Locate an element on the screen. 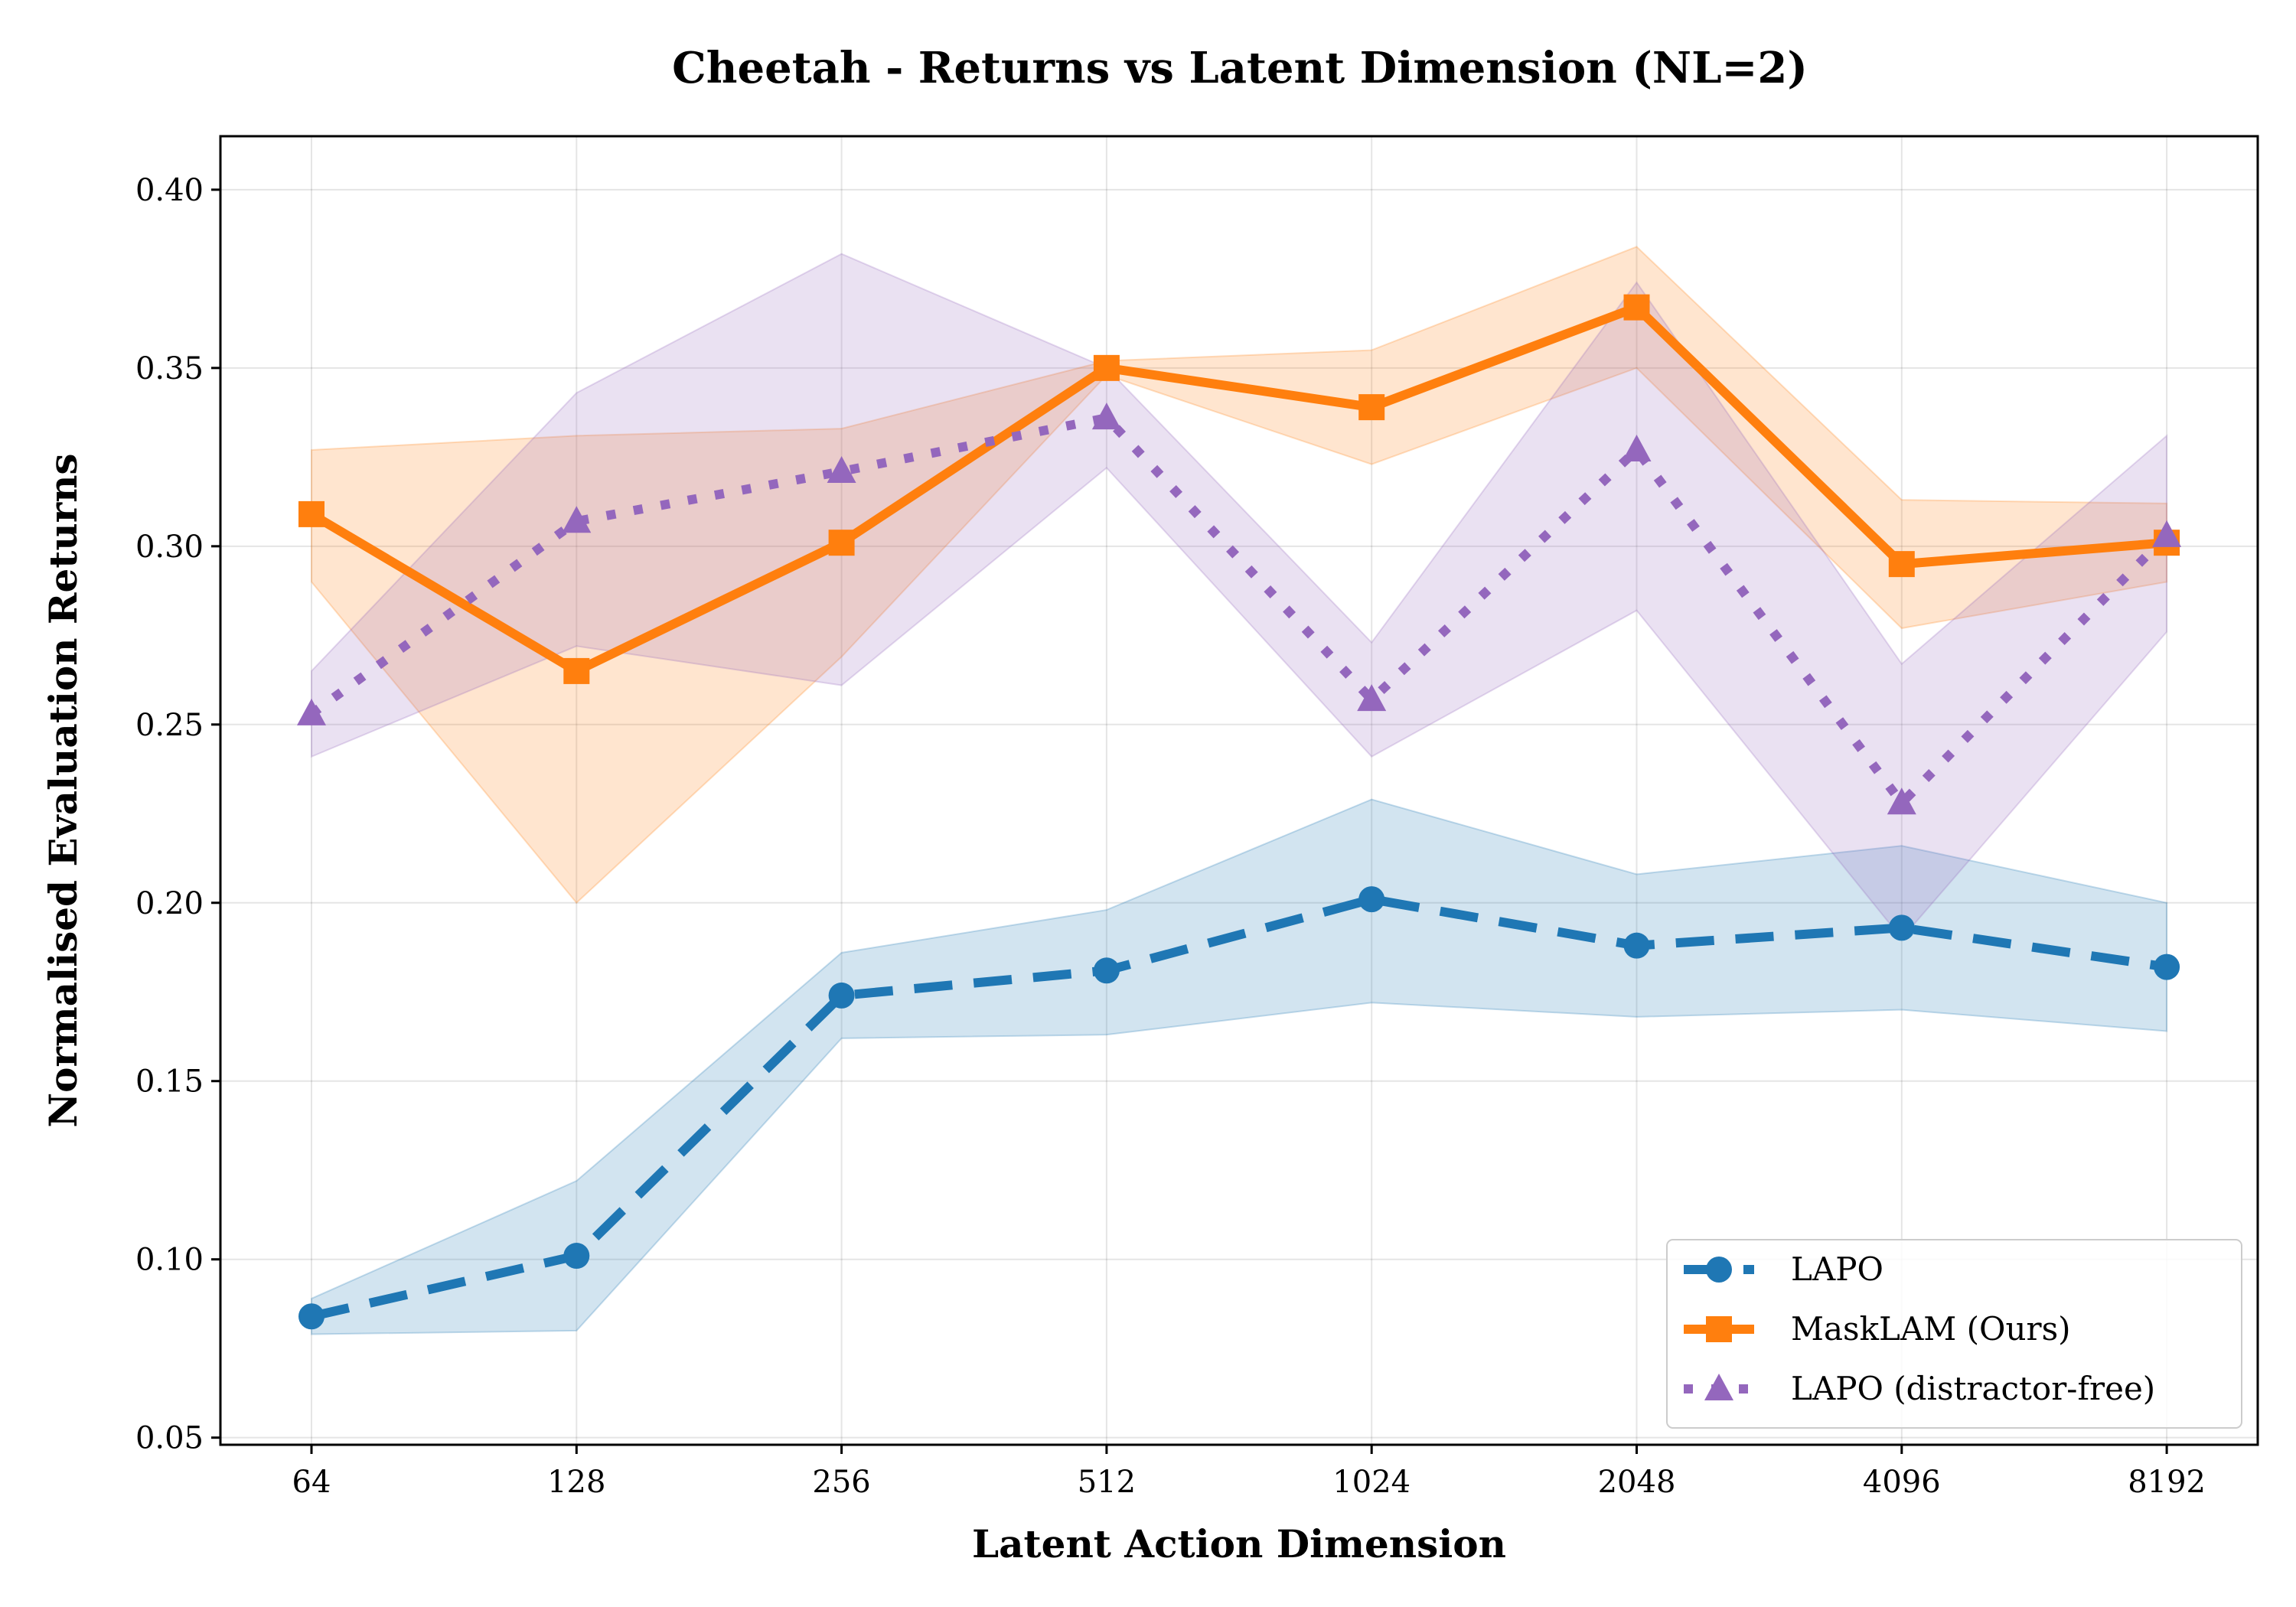 The image size is (2296, 1607). x-tick-label: 1024 is located at coordinates (1371, 1482).